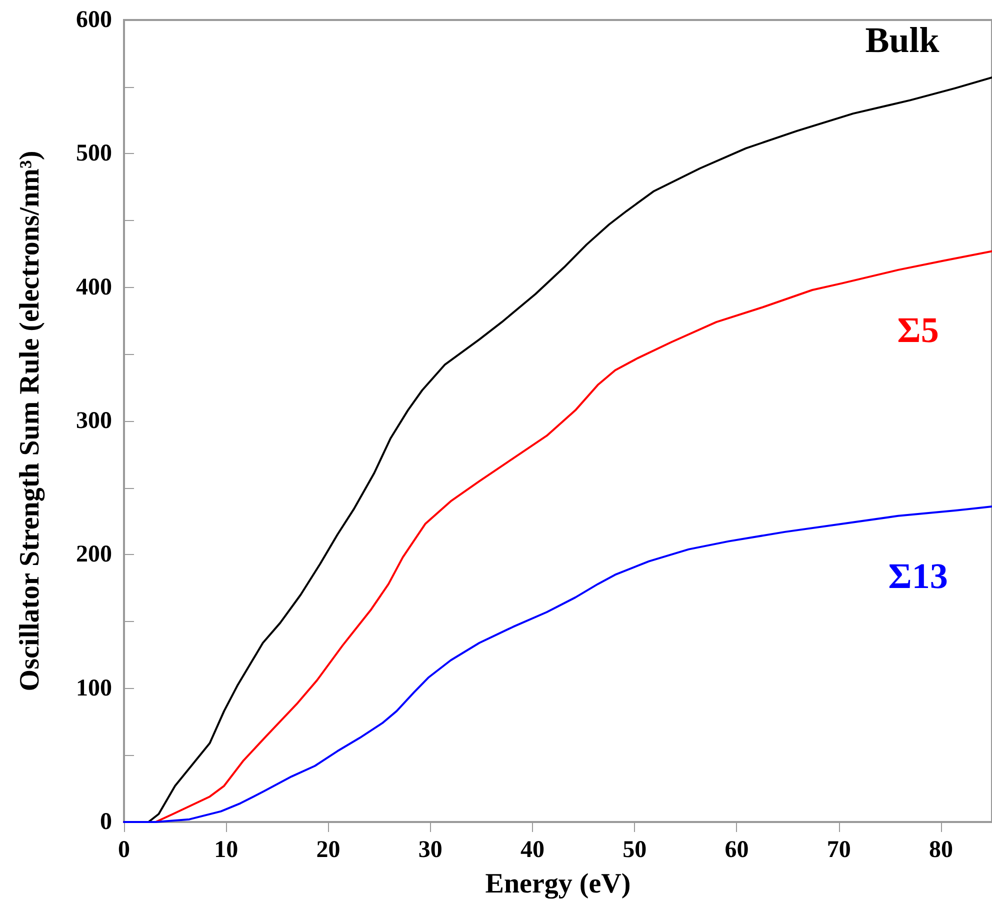 The height and width of the screenshot is (920, 992). What do you see at coordinates (918, 330) in the screenshot?
I see `series-label: Σ5` at bounding box center [918, 330].